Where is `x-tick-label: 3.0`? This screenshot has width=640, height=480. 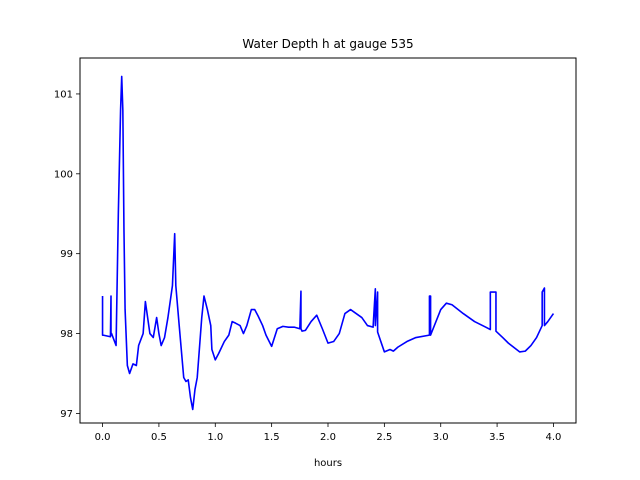
x-tick-label: 3.0 is located at coordinates (441, 437).